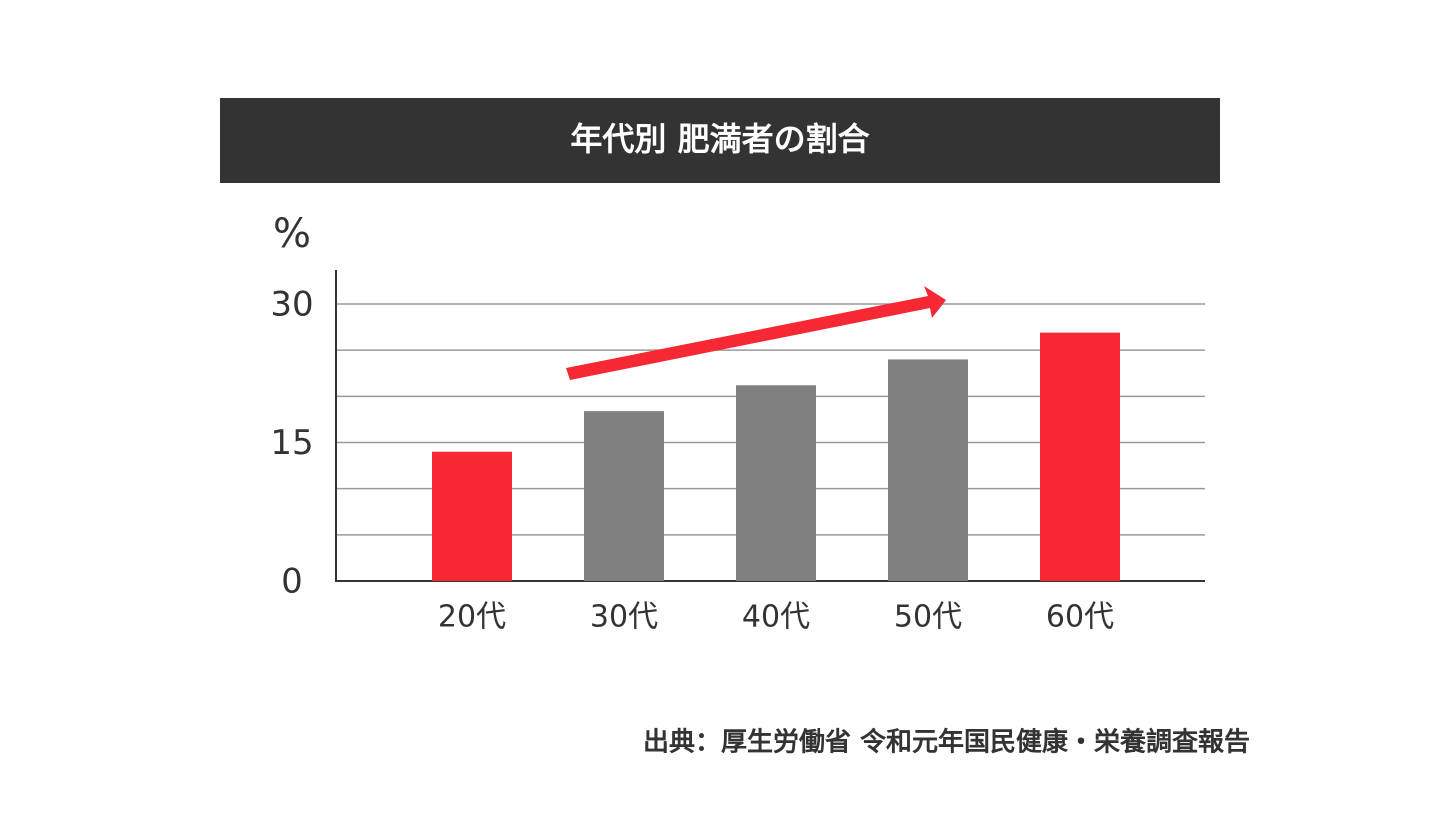 This screenshot has width=1440, height=820. I want to click on y-tick-label: 0, so click(292, 582).